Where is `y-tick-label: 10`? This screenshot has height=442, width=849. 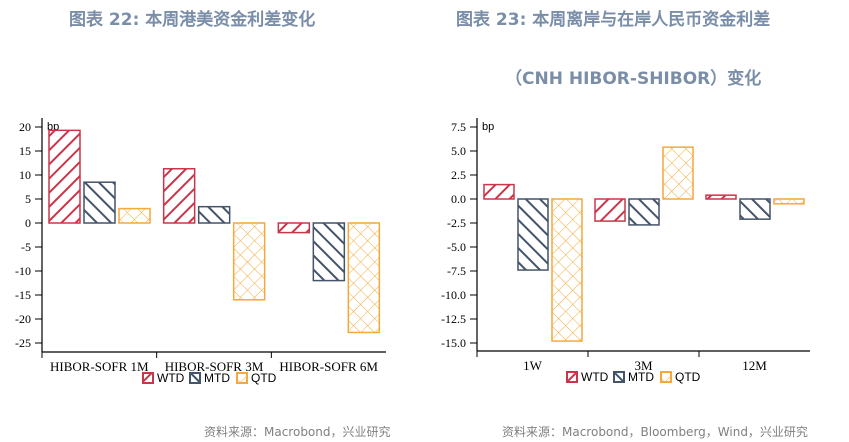
y-tick-label: 10 is located at coordinates (25, 175).